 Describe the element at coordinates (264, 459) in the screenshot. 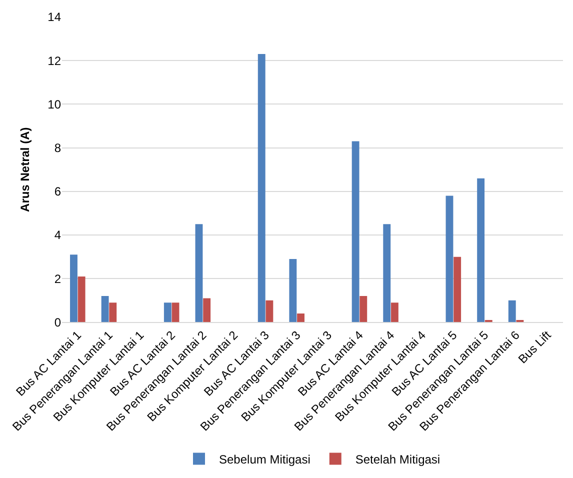

I see `legend-label: Sebelum Mitigasi` at that location.